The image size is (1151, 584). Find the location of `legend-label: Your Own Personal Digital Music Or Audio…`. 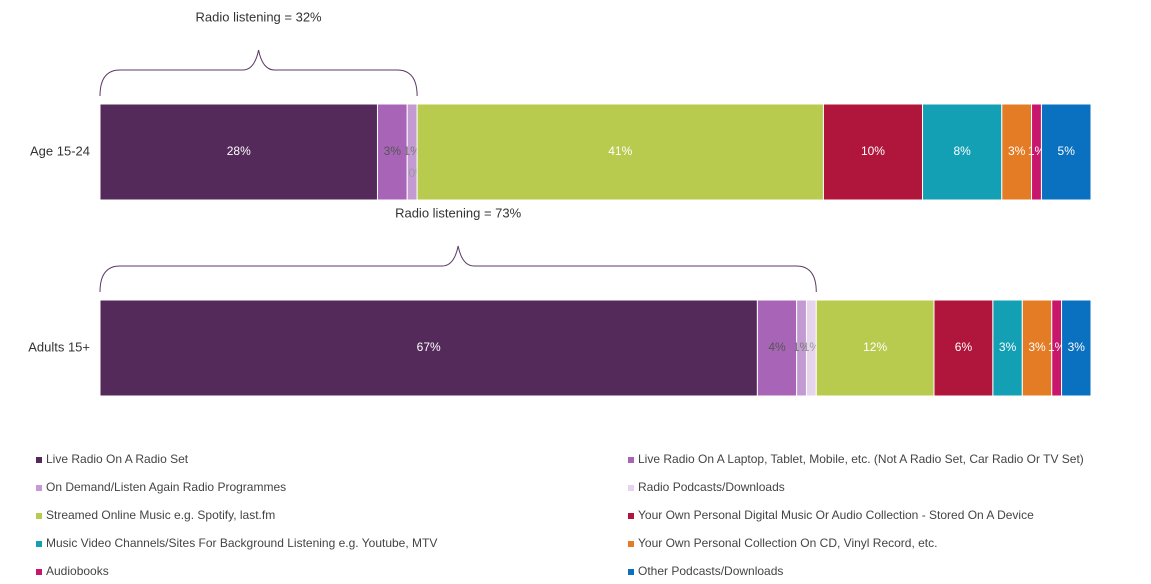

legend-label: Your Own Personal Digital Music Or Audio… is located at coordinates (836, 515).